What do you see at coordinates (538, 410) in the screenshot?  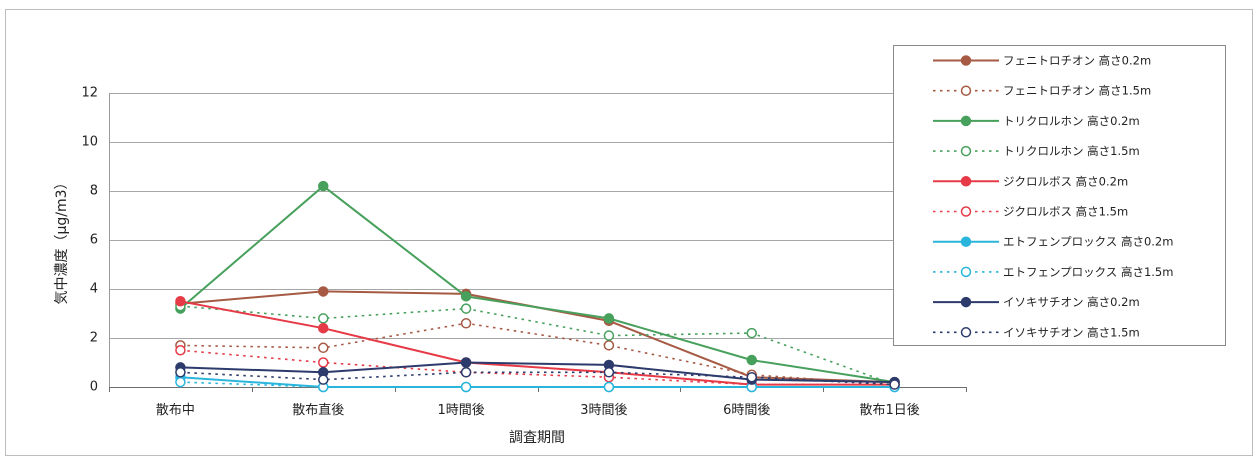 I see `x-tick-labels: 散布中 散布直後 1時間後 3時間後 6時間後 散布1日後` at bounding box center [538, 410].